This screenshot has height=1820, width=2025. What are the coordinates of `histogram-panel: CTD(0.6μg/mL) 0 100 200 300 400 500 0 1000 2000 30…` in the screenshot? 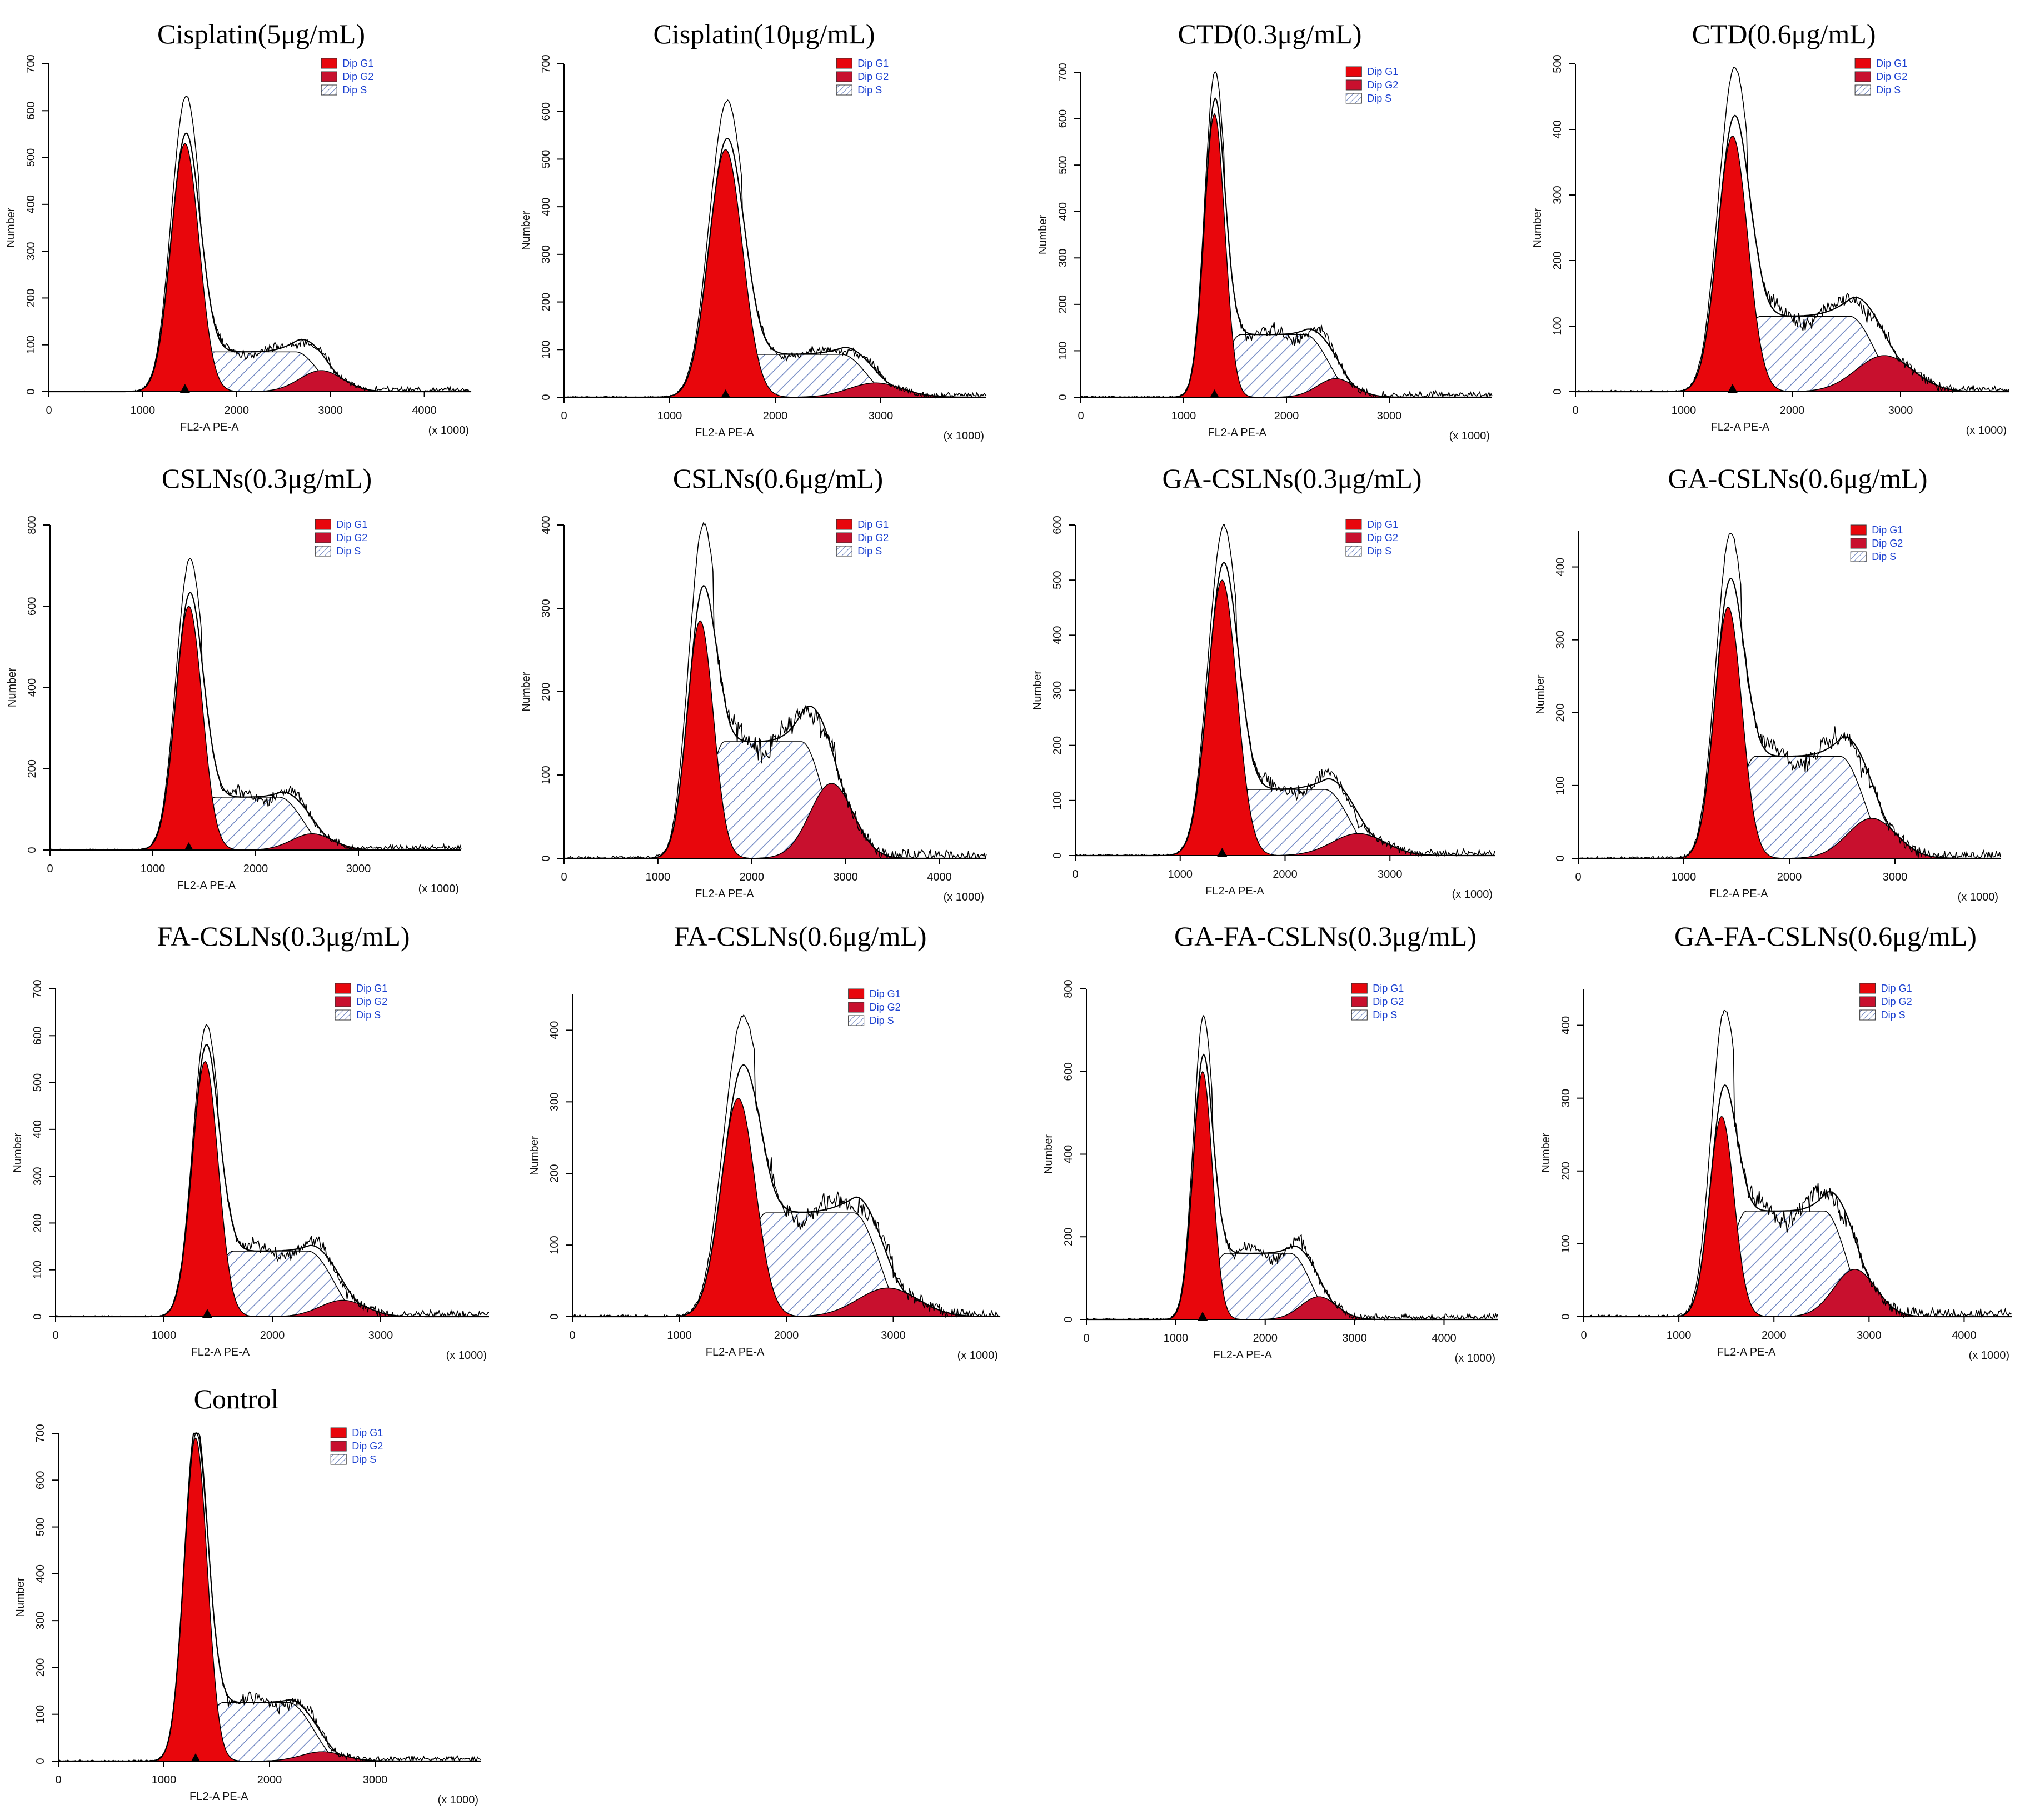 It's located at (1770, 227).